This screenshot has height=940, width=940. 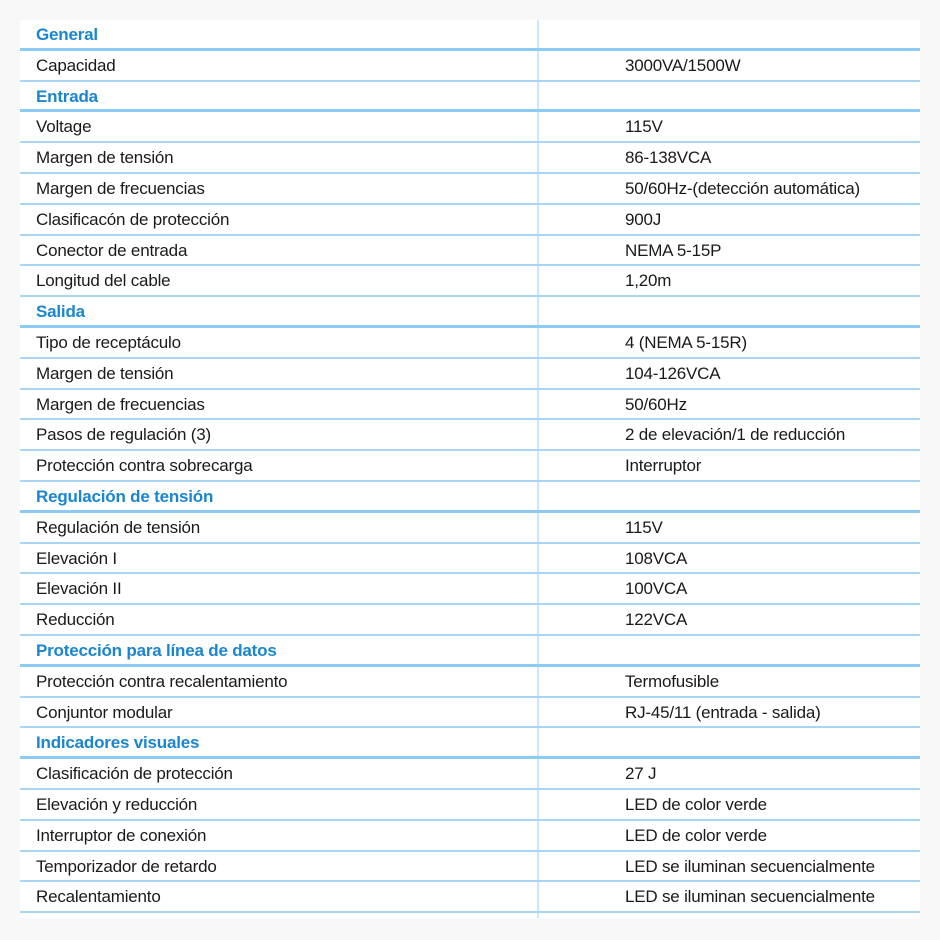 I want to click on section-header-row: General, so click(x=470, y=35).